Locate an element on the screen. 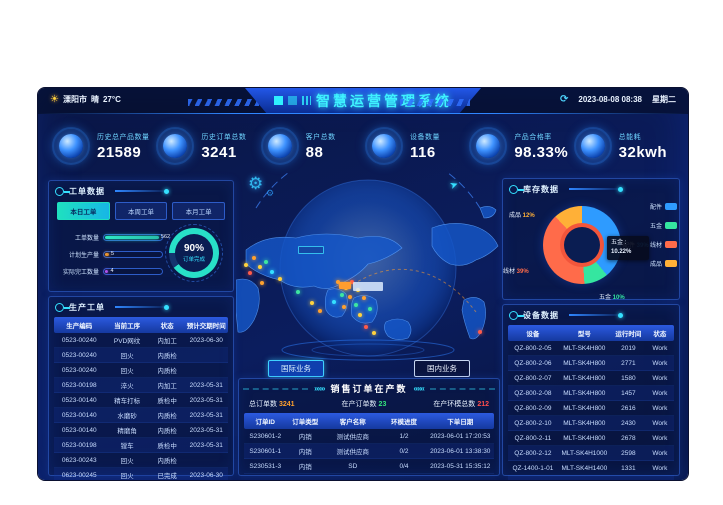  table-cell: 内销 is located at coordinates (305, 437).